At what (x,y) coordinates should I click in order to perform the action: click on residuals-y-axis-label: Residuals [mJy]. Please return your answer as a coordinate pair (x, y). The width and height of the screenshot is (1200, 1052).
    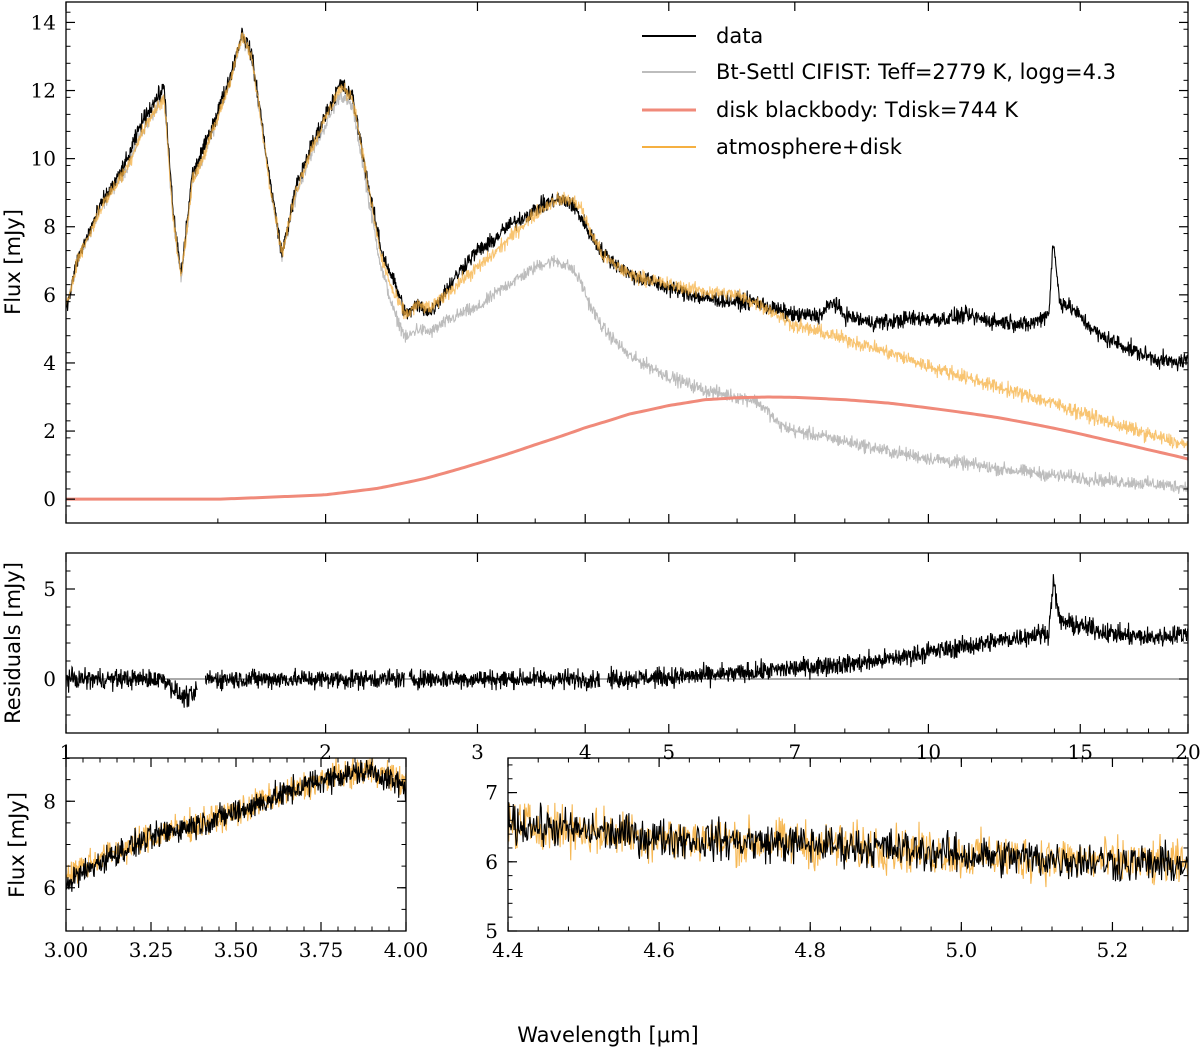
    Looking at the image, I should click on (13, 643).